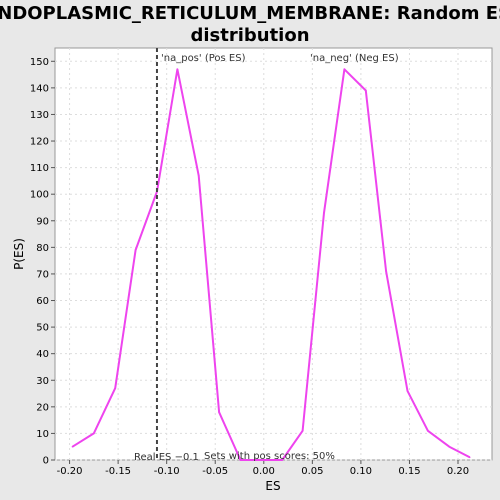 This screenshot has height=500, width=500. What do you see at coordinates (361, 471) in the screenshot?
I see `x-tick-label: 0.10` at bounding box center [361, 471].